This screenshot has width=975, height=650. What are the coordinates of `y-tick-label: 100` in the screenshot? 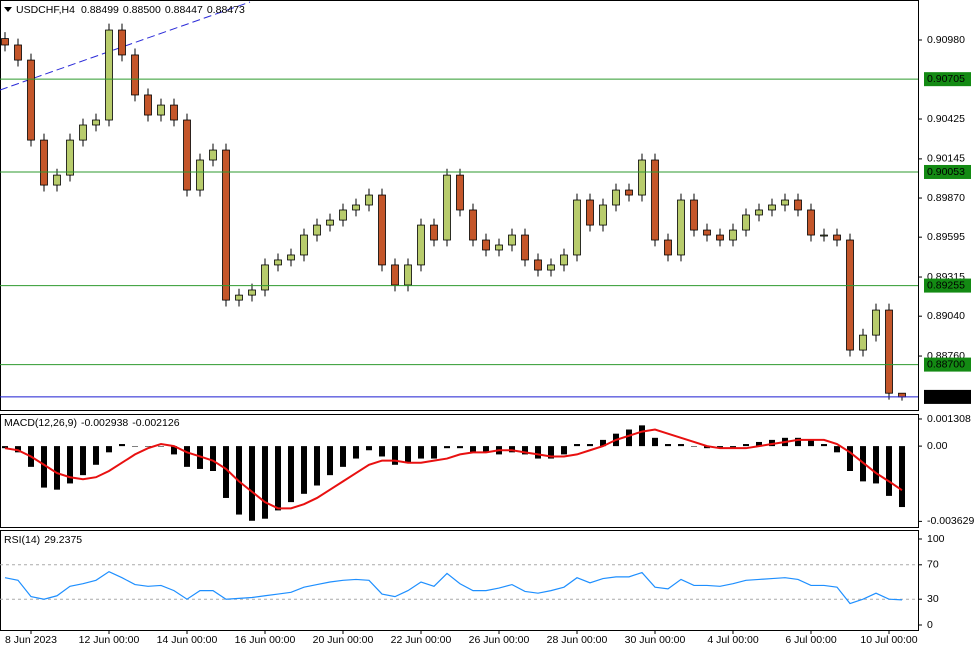 It's located at (936, 539).